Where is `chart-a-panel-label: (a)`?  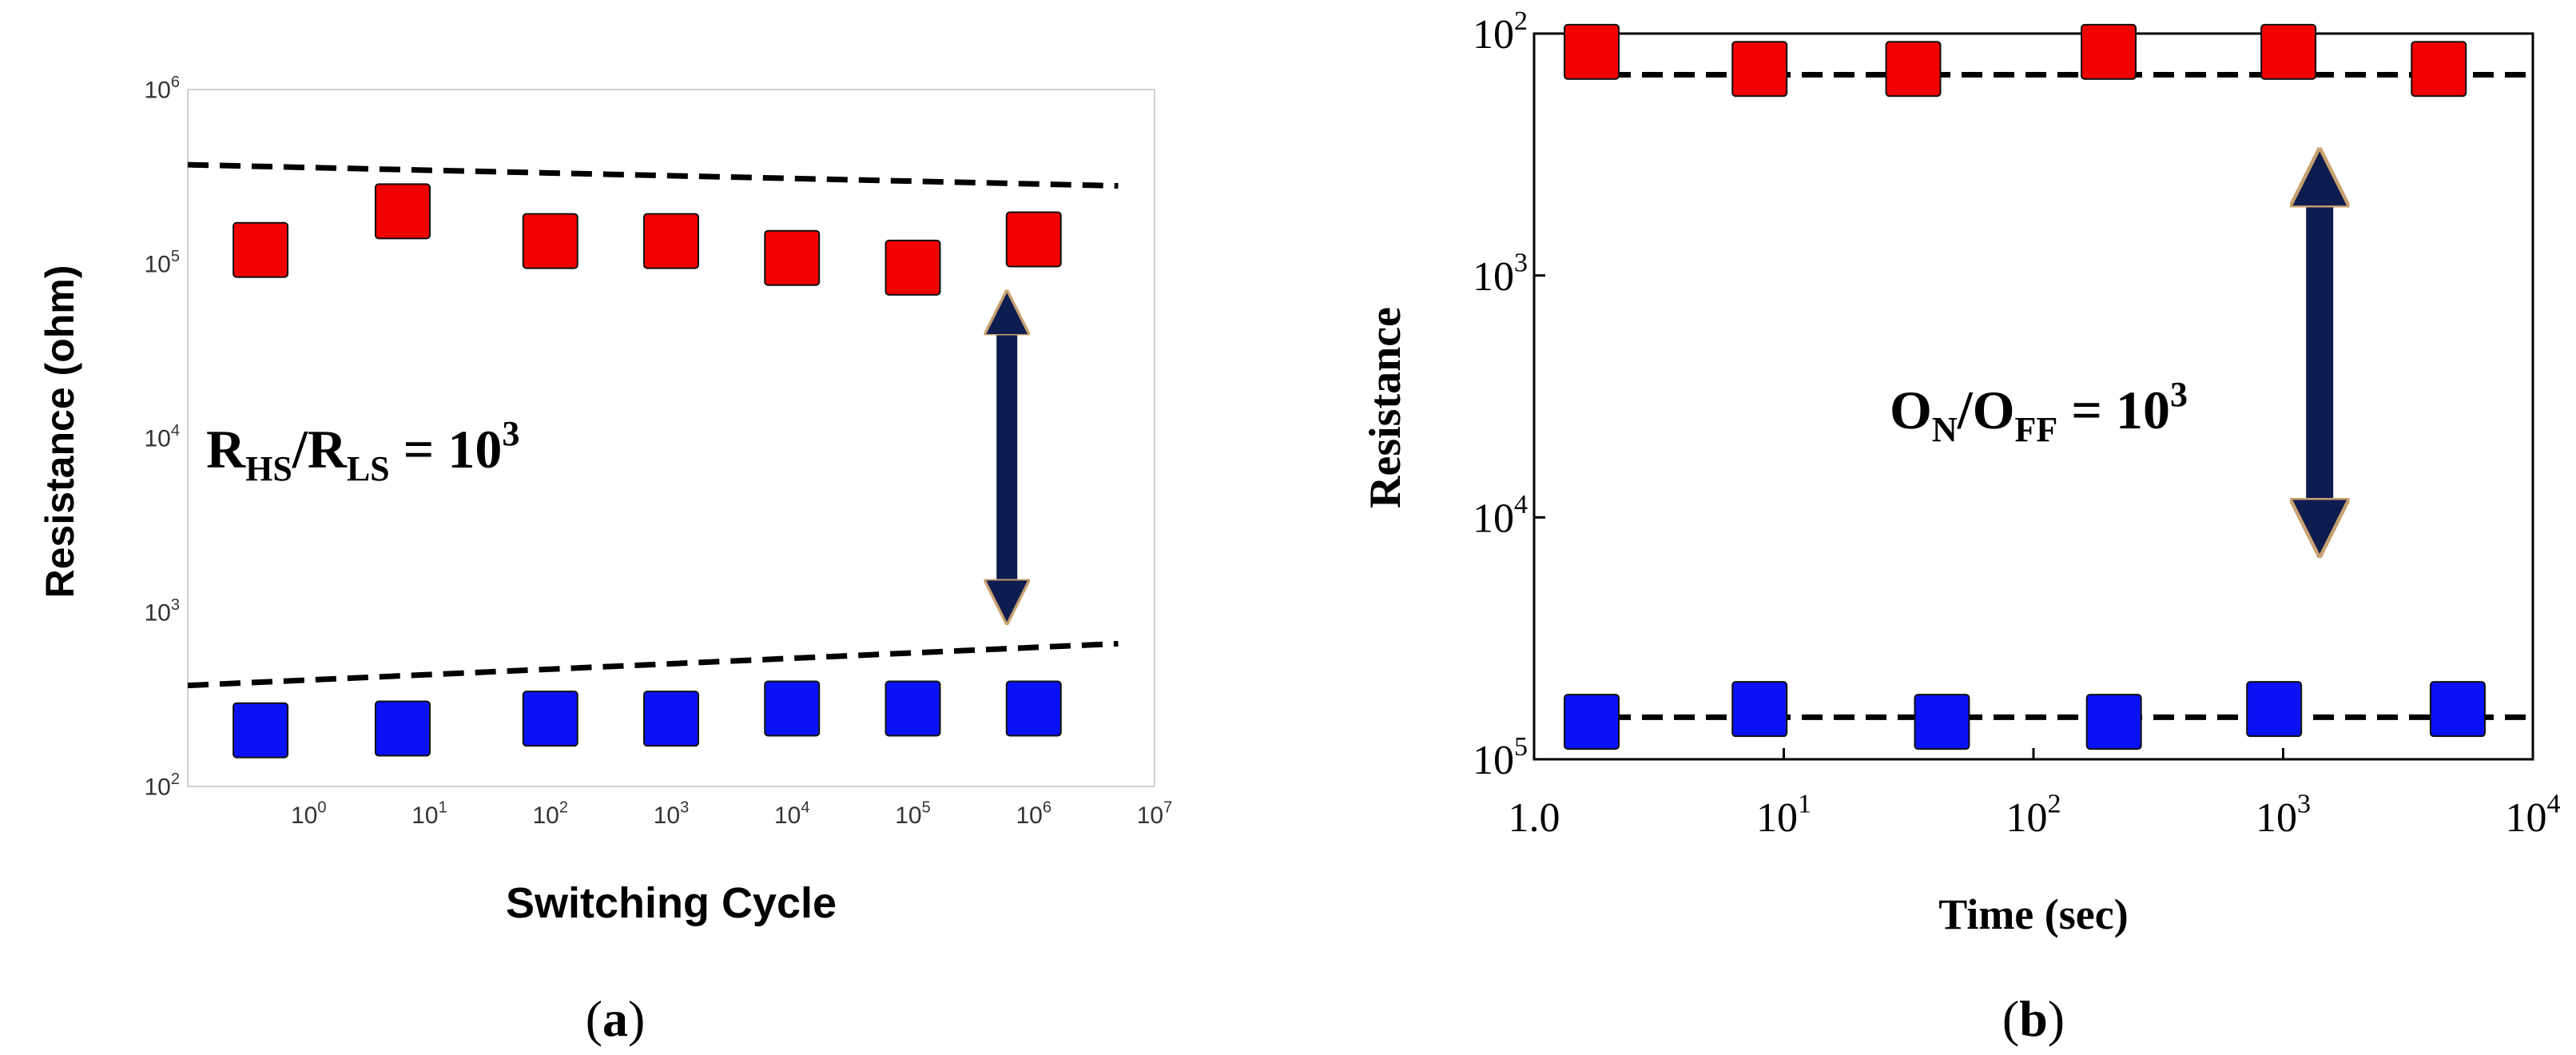 chart-a-panel-label: (a) is located at coordinates (616, 1018).